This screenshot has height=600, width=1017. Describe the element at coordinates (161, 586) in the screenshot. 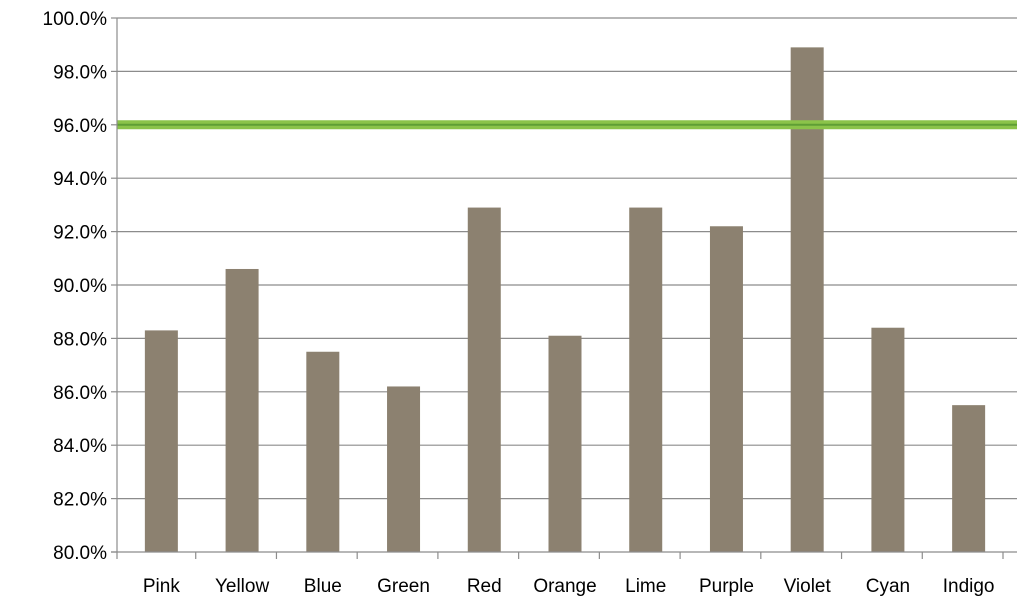

I see `x-tick-label: Pink` at that location.